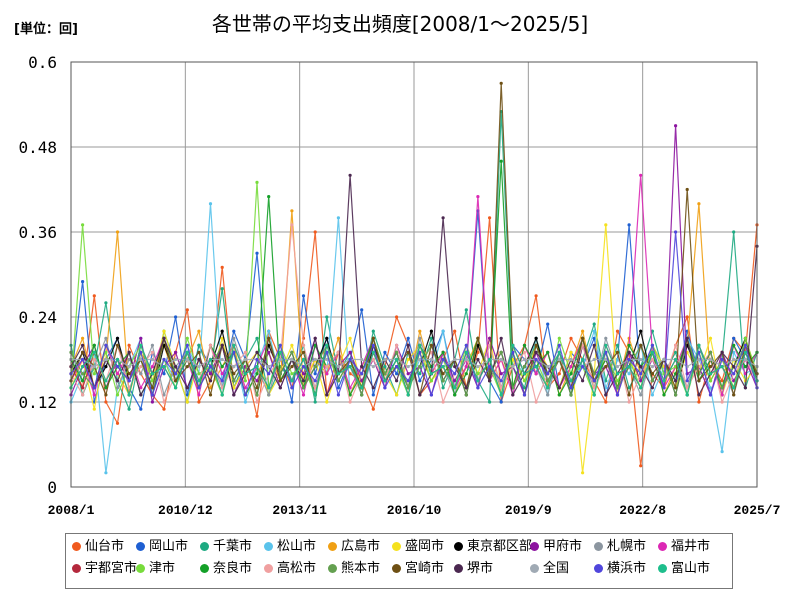 This screenshot has width=800, height=600. Describe the element at coordinates (162, 547) in the screenshot. I see `legend-item: 岡山市` at that location.